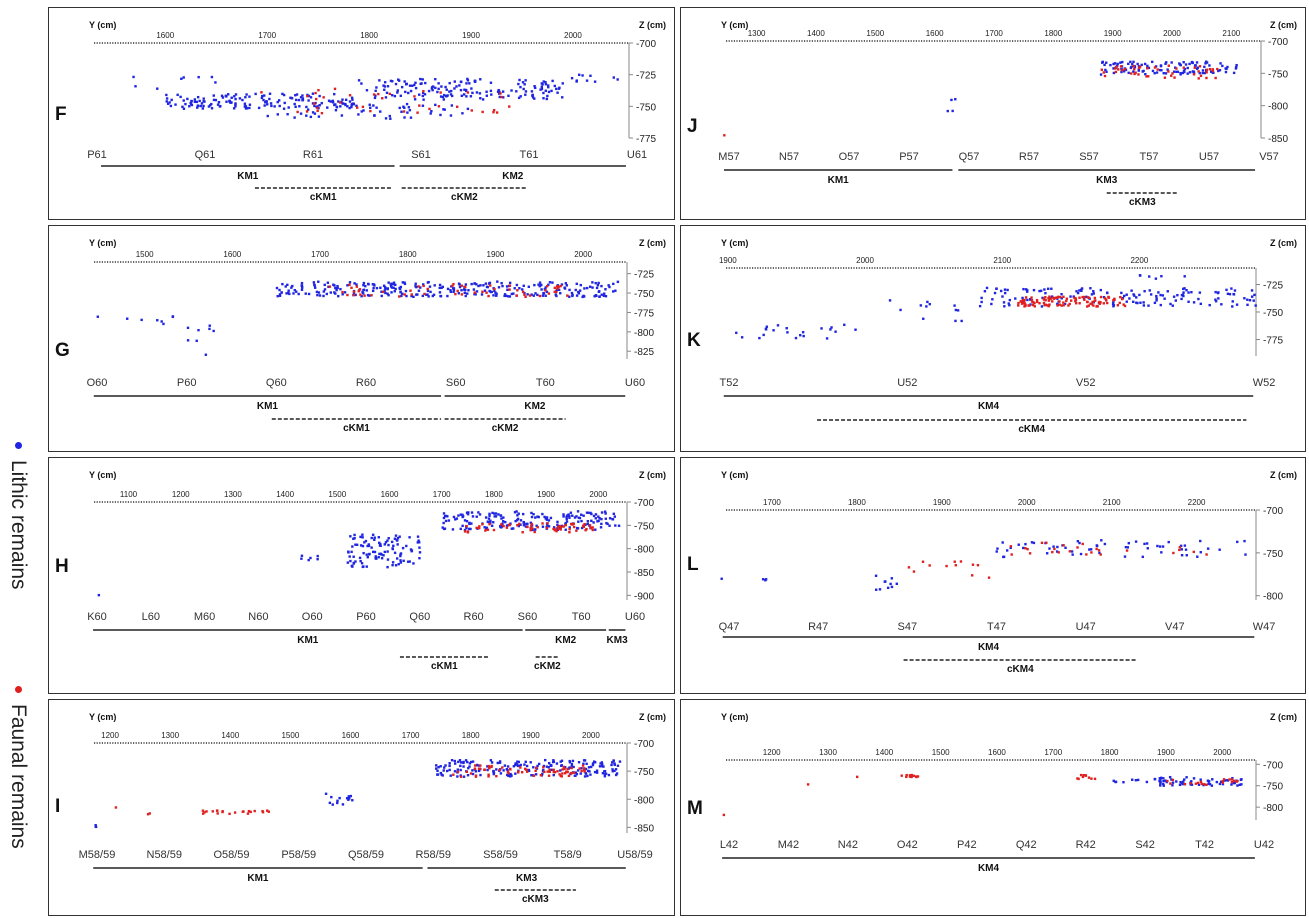  I want to click on square-label: R57, so click(1029, 157).